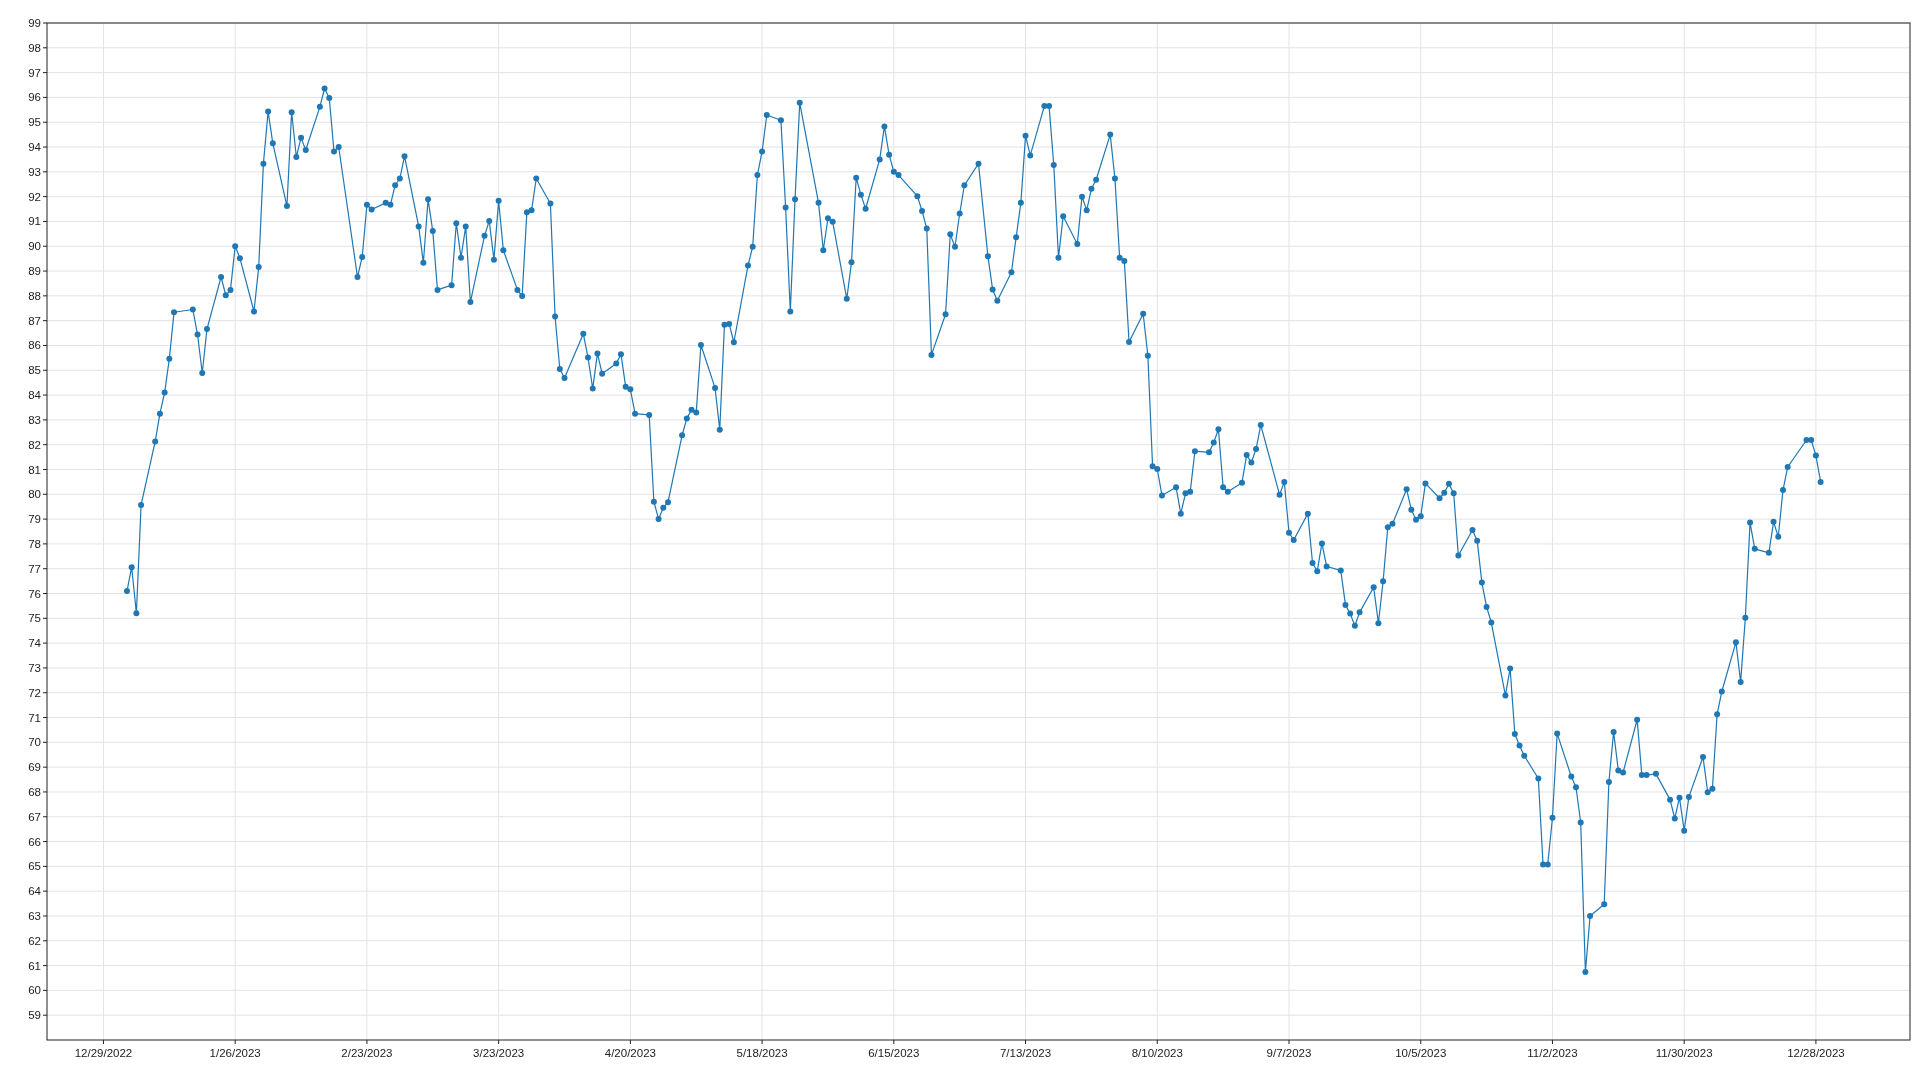 The height and width of the screenshot is (1080, 1920). I want to click on y-tick-label: 66, so click(34, 841).